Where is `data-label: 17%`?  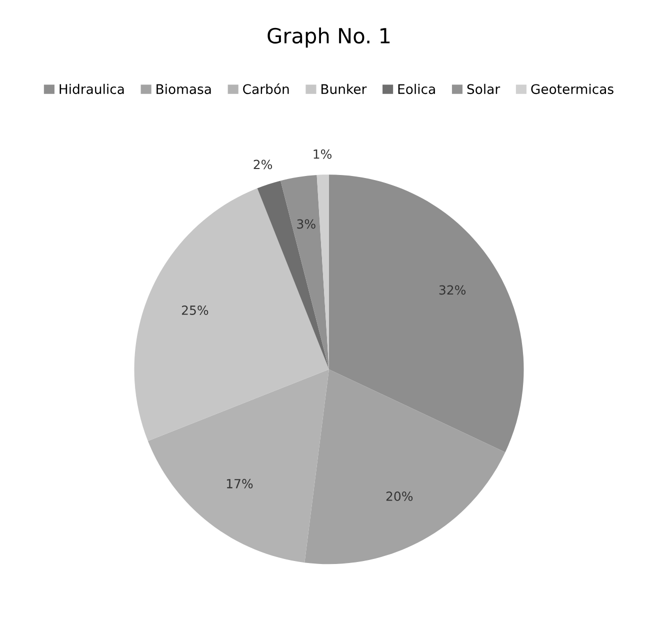 data-label: 17% is located at coordinates (239, 483).